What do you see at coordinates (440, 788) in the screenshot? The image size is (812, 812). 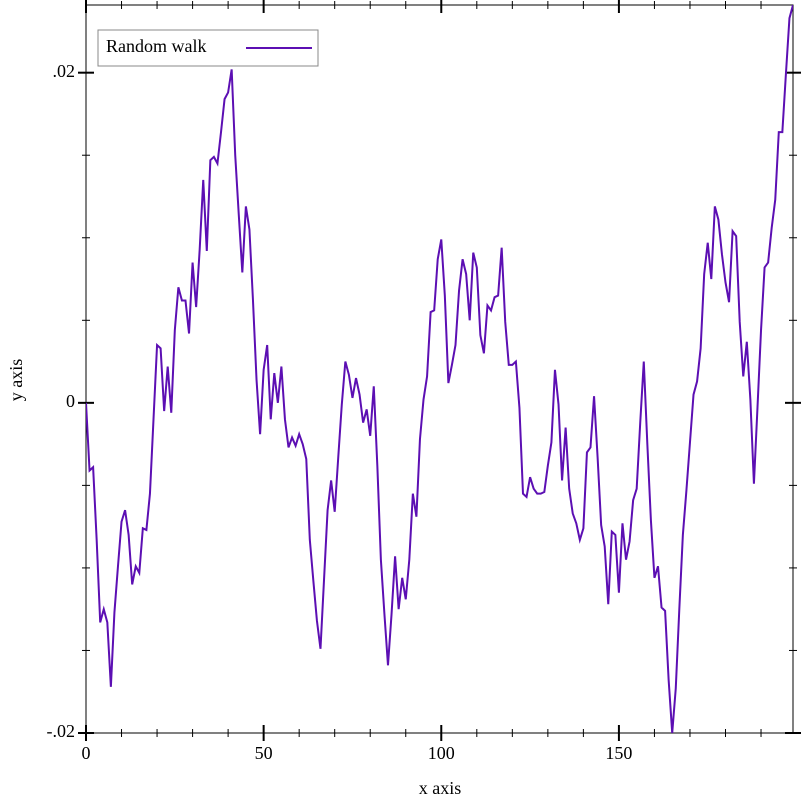 I see `x-axis-label: x axis` at bounding box center [440, 788].